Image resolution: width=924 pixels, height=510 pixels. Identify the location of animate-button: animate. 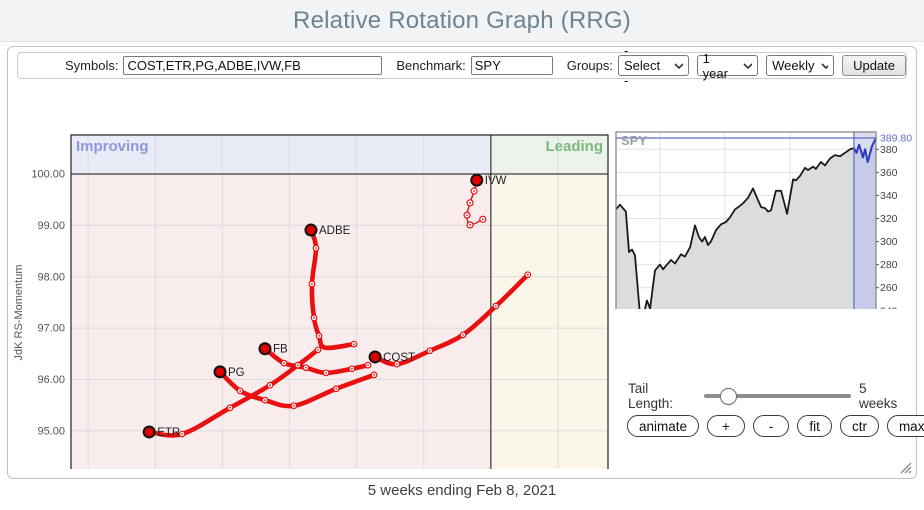
(663, 426).